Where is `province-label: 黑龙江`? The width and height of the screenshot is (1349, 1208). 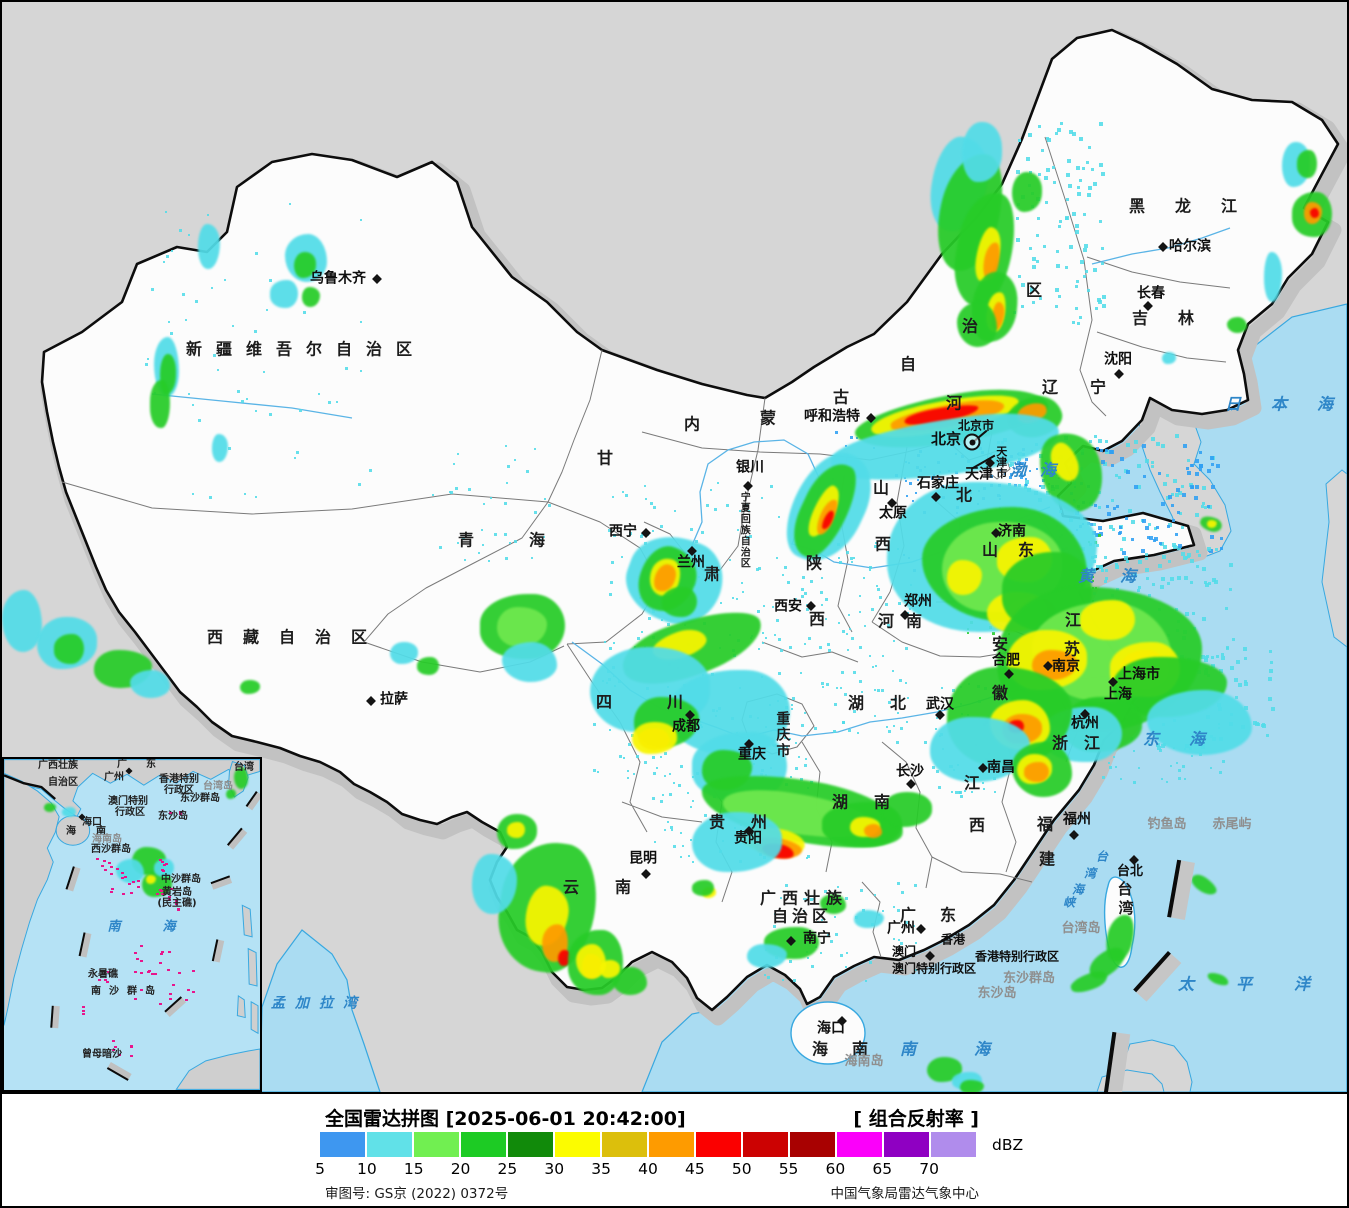 province-label: 黑龙江 is located at coordinates (1198, 206).